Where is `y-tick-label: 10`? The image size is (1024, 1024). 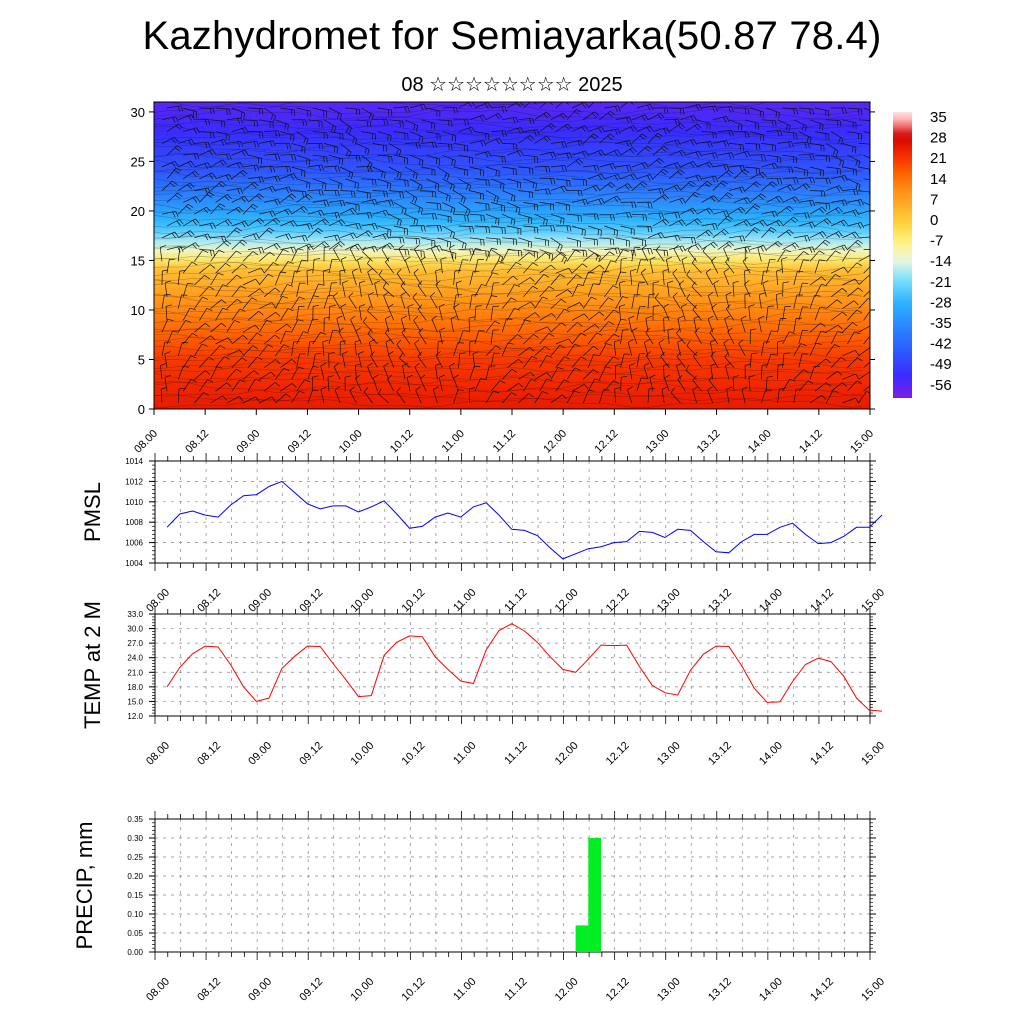
y-tick-label: 10 is located at coordinates (138, 310).